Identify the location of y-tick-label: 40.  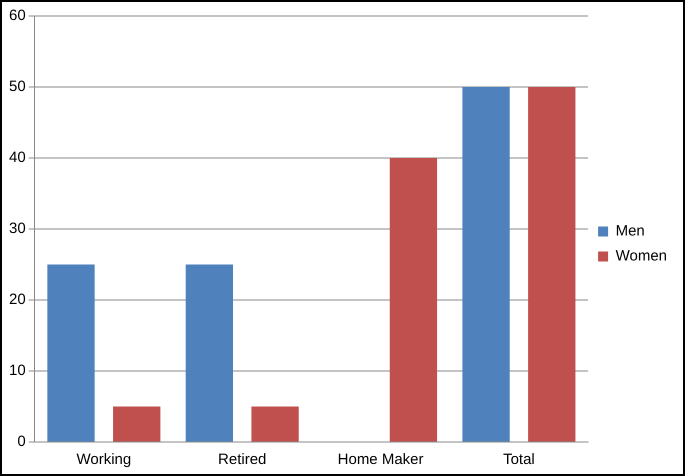
(17, 157).